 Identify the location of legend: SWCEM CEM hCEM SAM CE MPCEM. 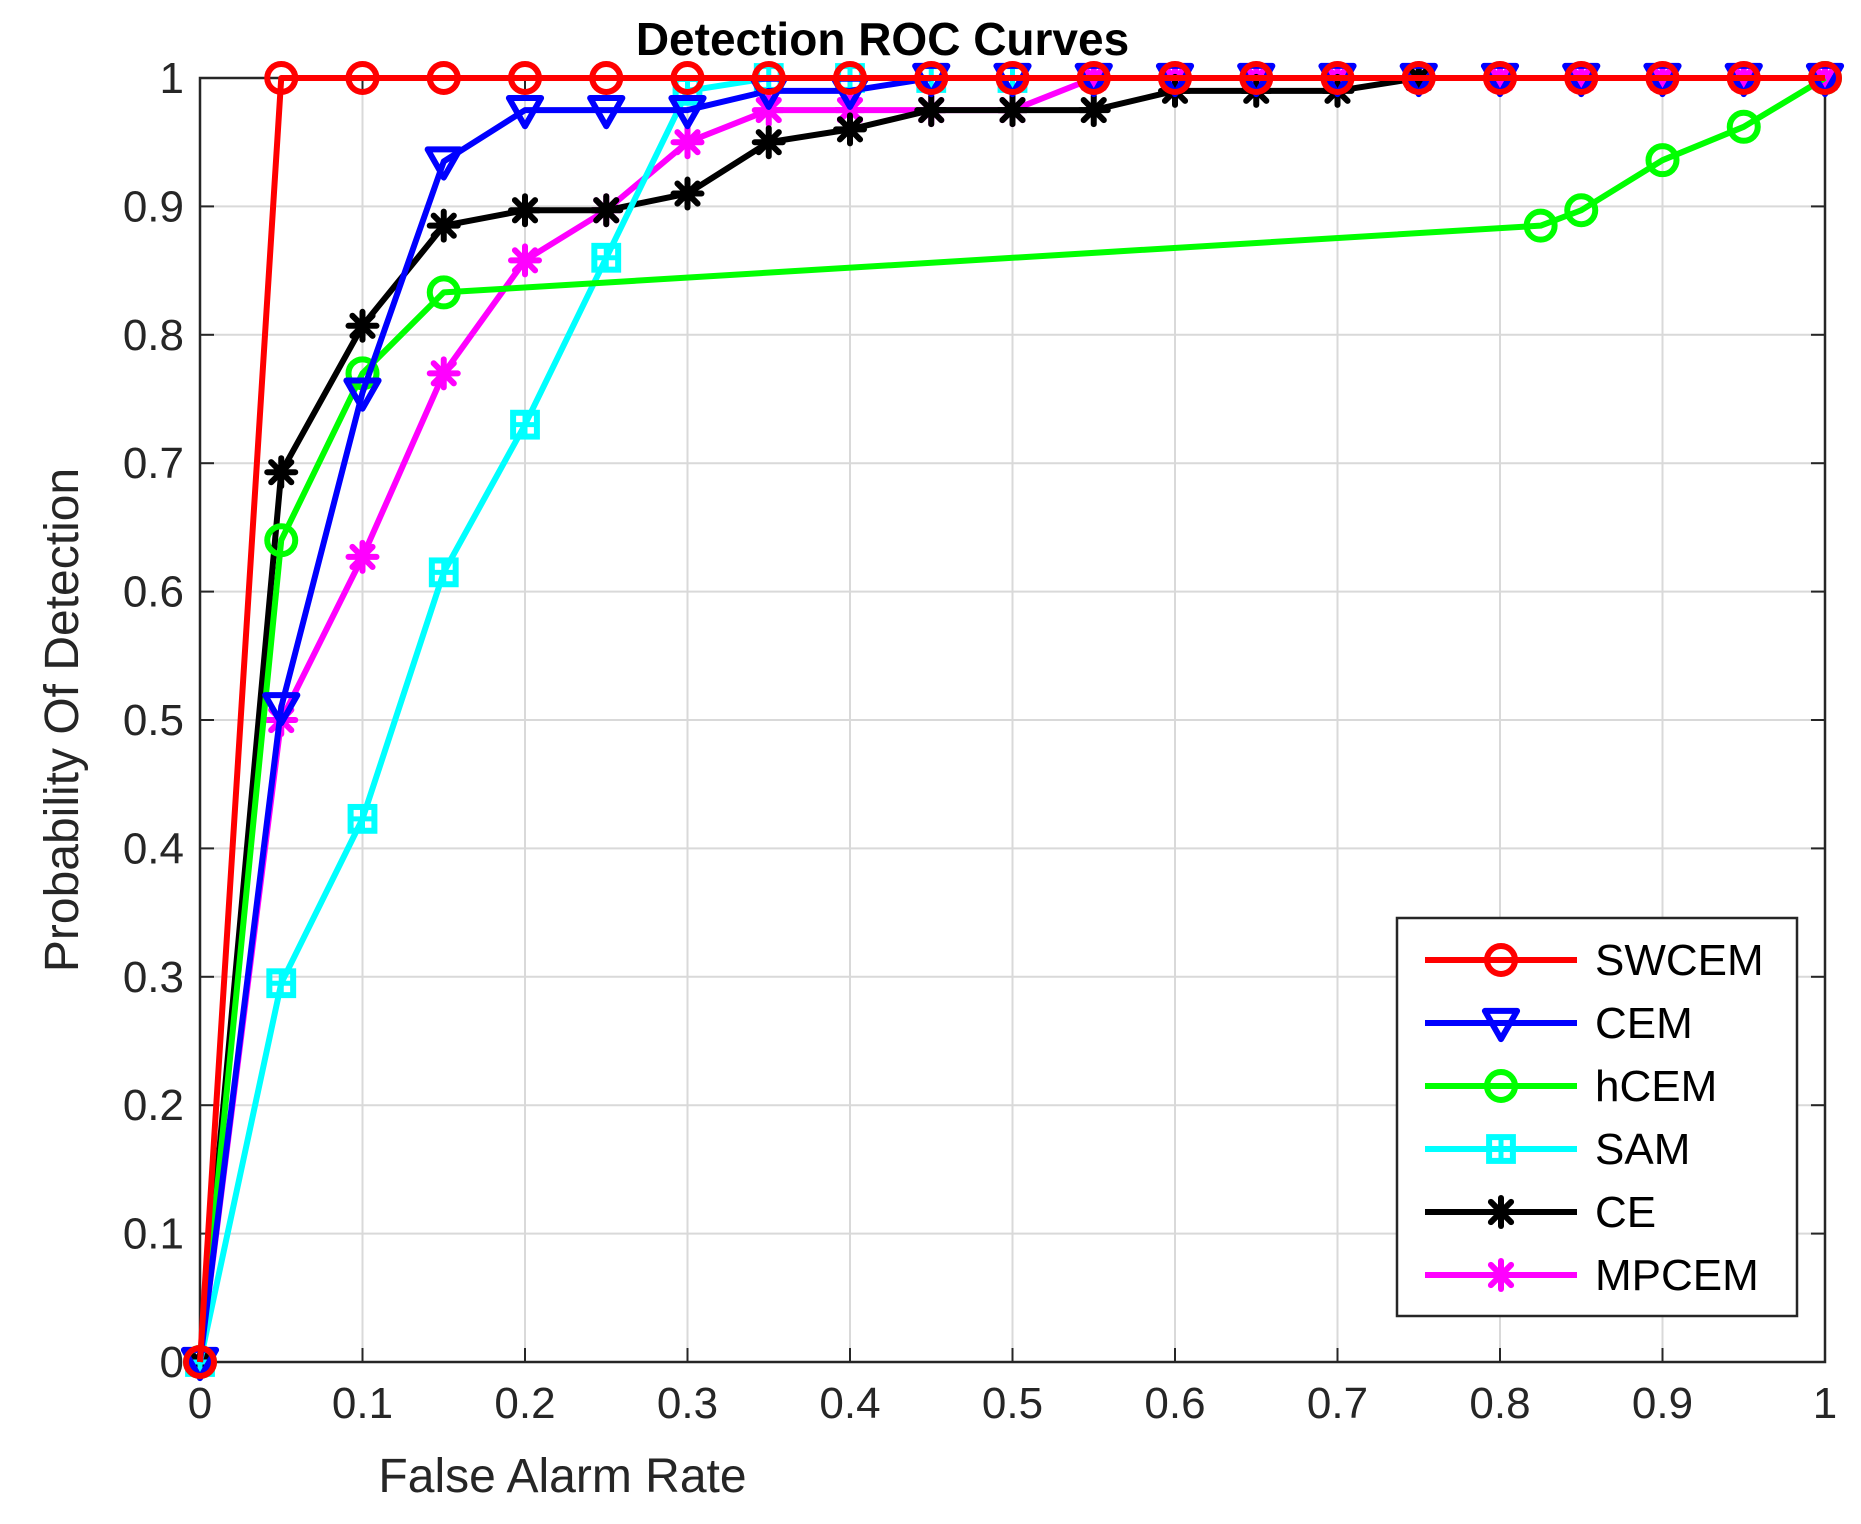
(1597, 1117).